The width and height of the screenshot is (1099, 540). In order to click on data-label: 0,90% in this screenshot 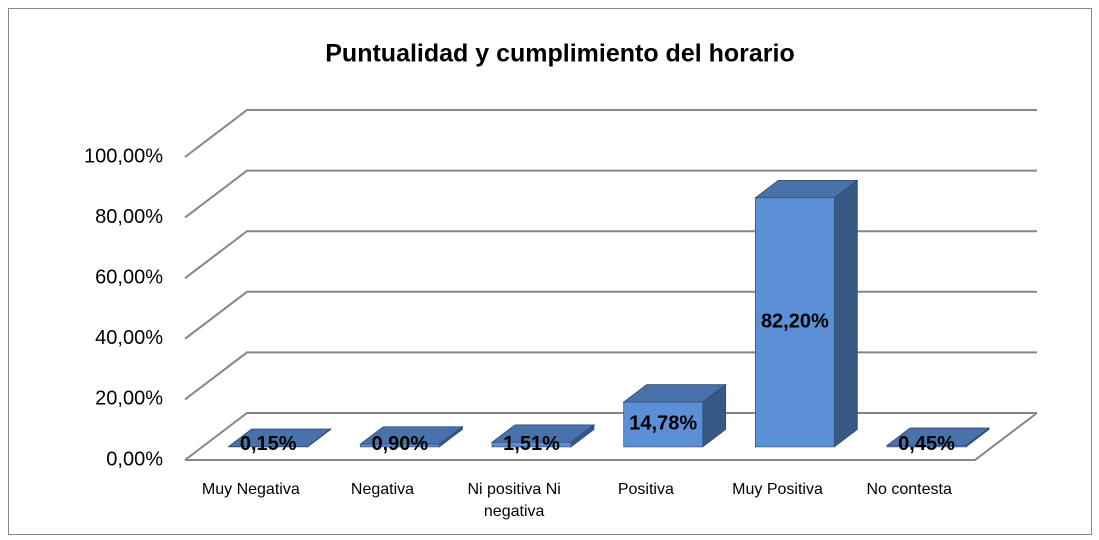, I will do `click(400, 444)`.